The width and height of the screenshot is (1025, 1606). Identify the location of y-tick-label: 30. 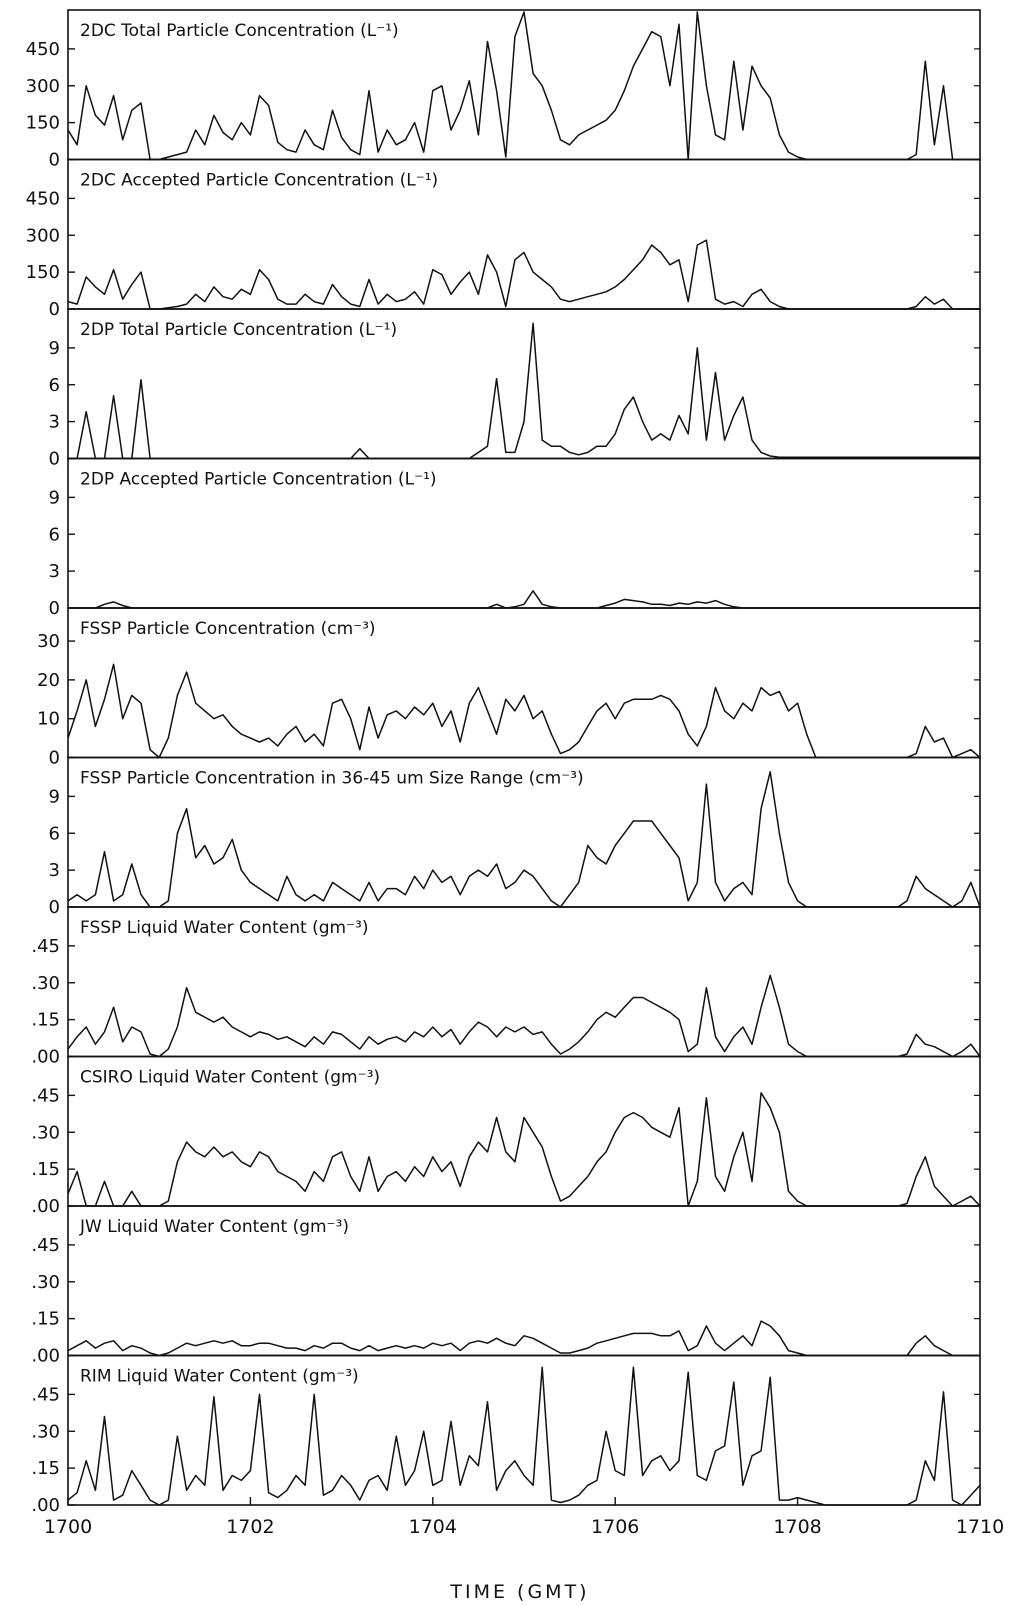
(48, 641).